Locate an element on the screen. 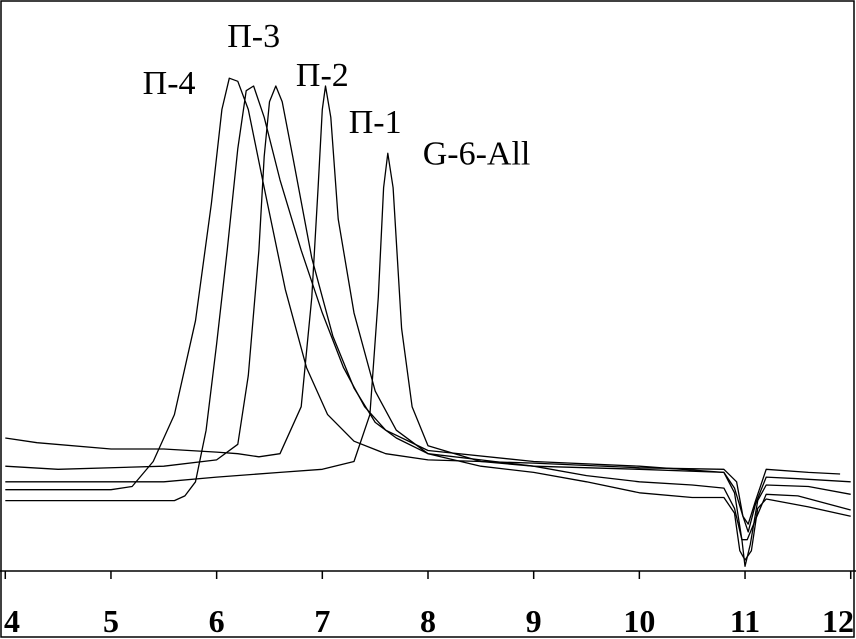  x-tick-label-6: 6 is located at coordinates (217, 621).